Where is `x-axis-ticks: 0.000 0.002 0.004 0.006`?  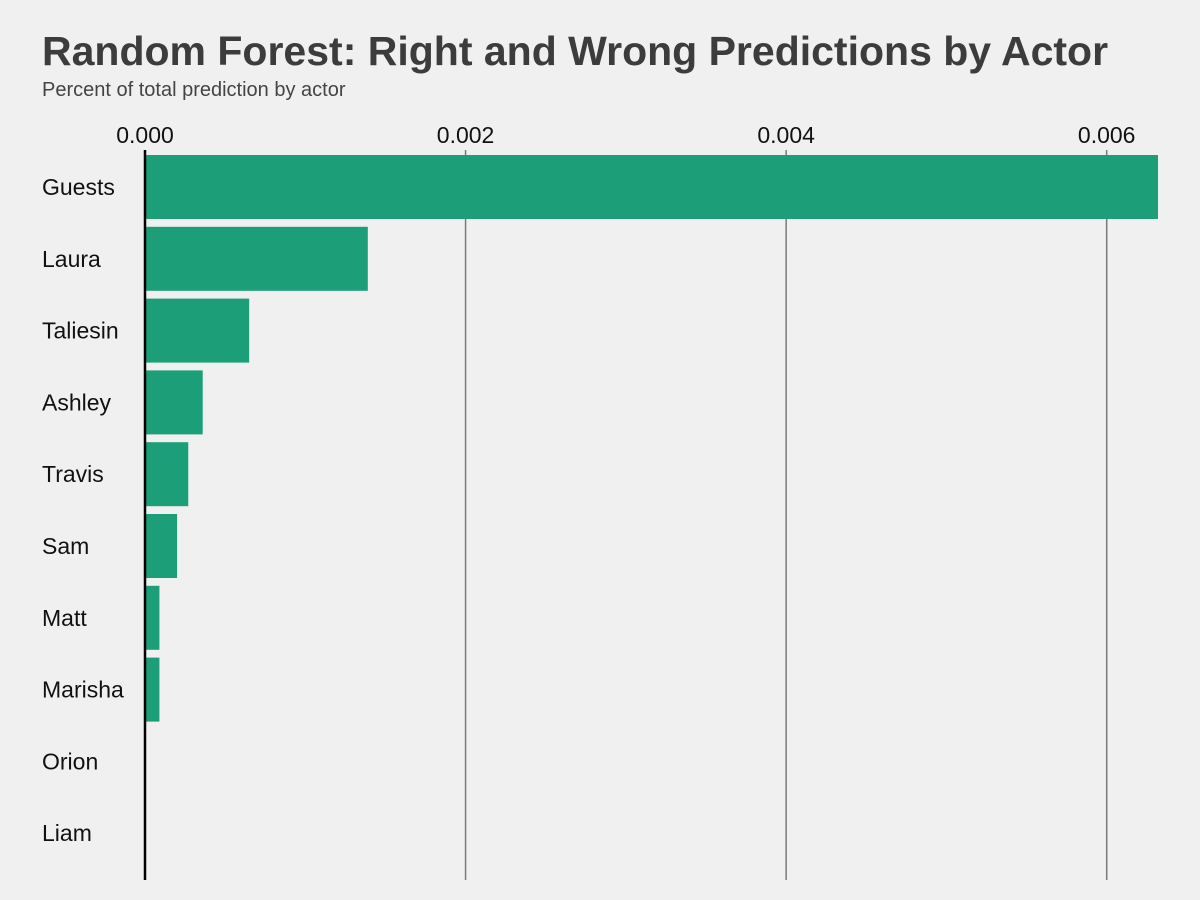 x-axis-ticks: 0.000 0.002 0.004 0.006 is located at coordinates (625, 135).